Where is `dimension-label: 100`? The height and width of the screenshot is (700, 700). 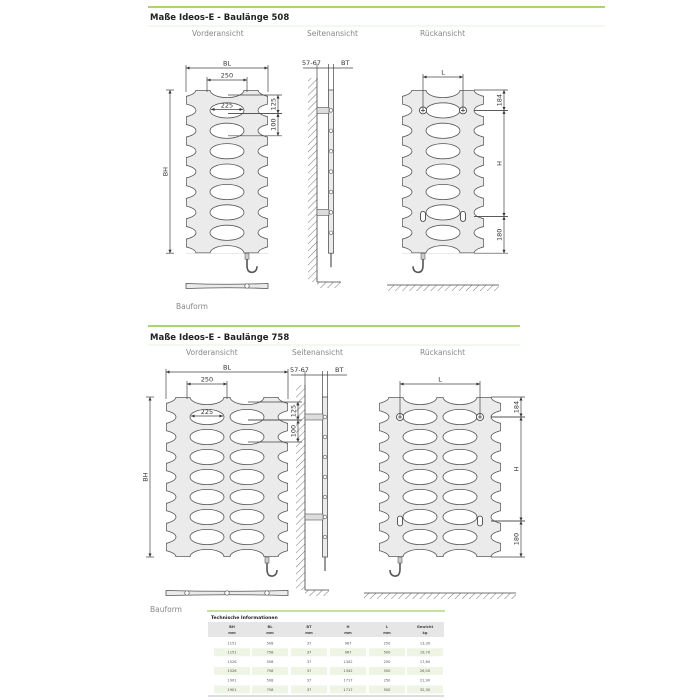 dimension-label: 100 is located at coordinates (294, 431).